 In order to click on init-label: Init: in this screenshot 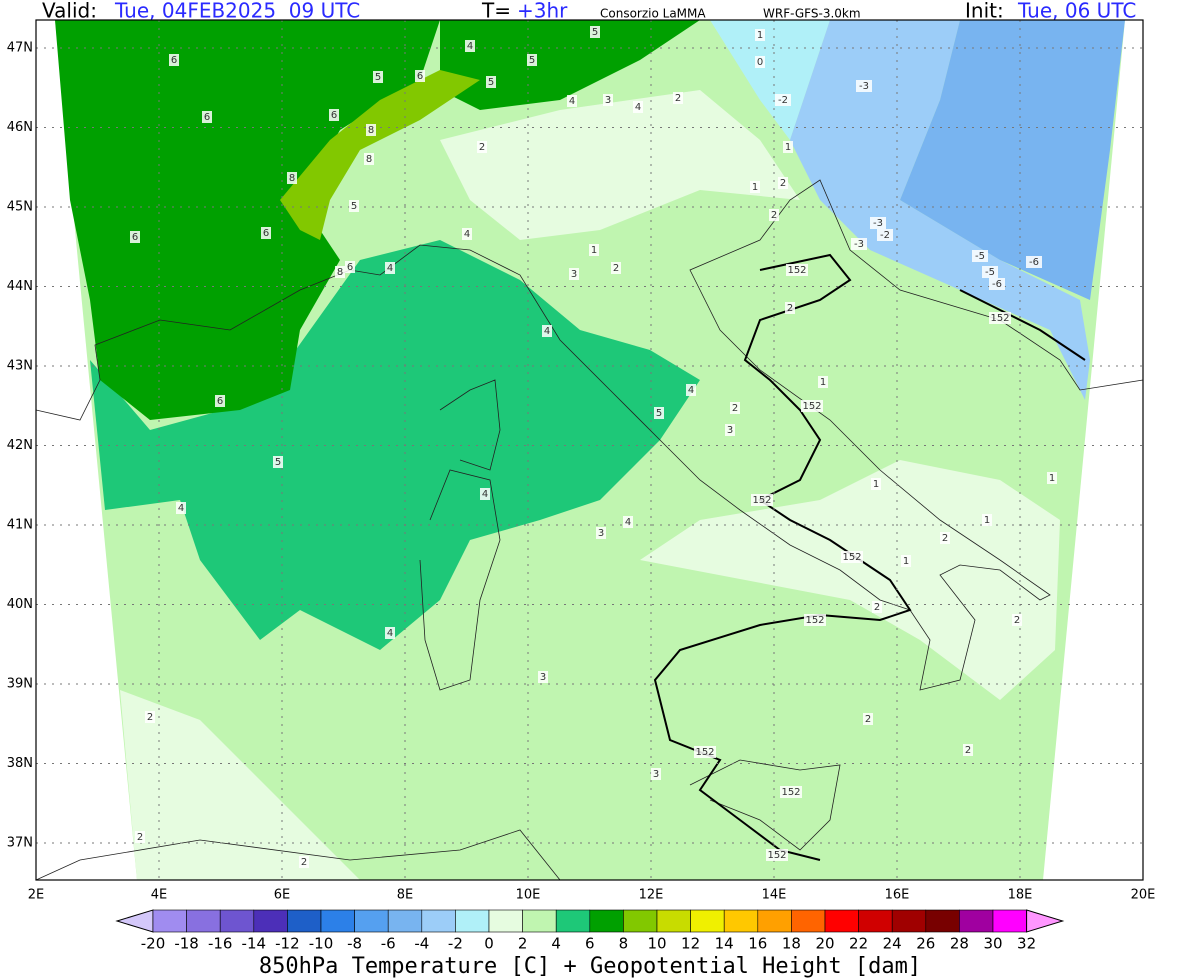, I will do `click(984, 11)`.